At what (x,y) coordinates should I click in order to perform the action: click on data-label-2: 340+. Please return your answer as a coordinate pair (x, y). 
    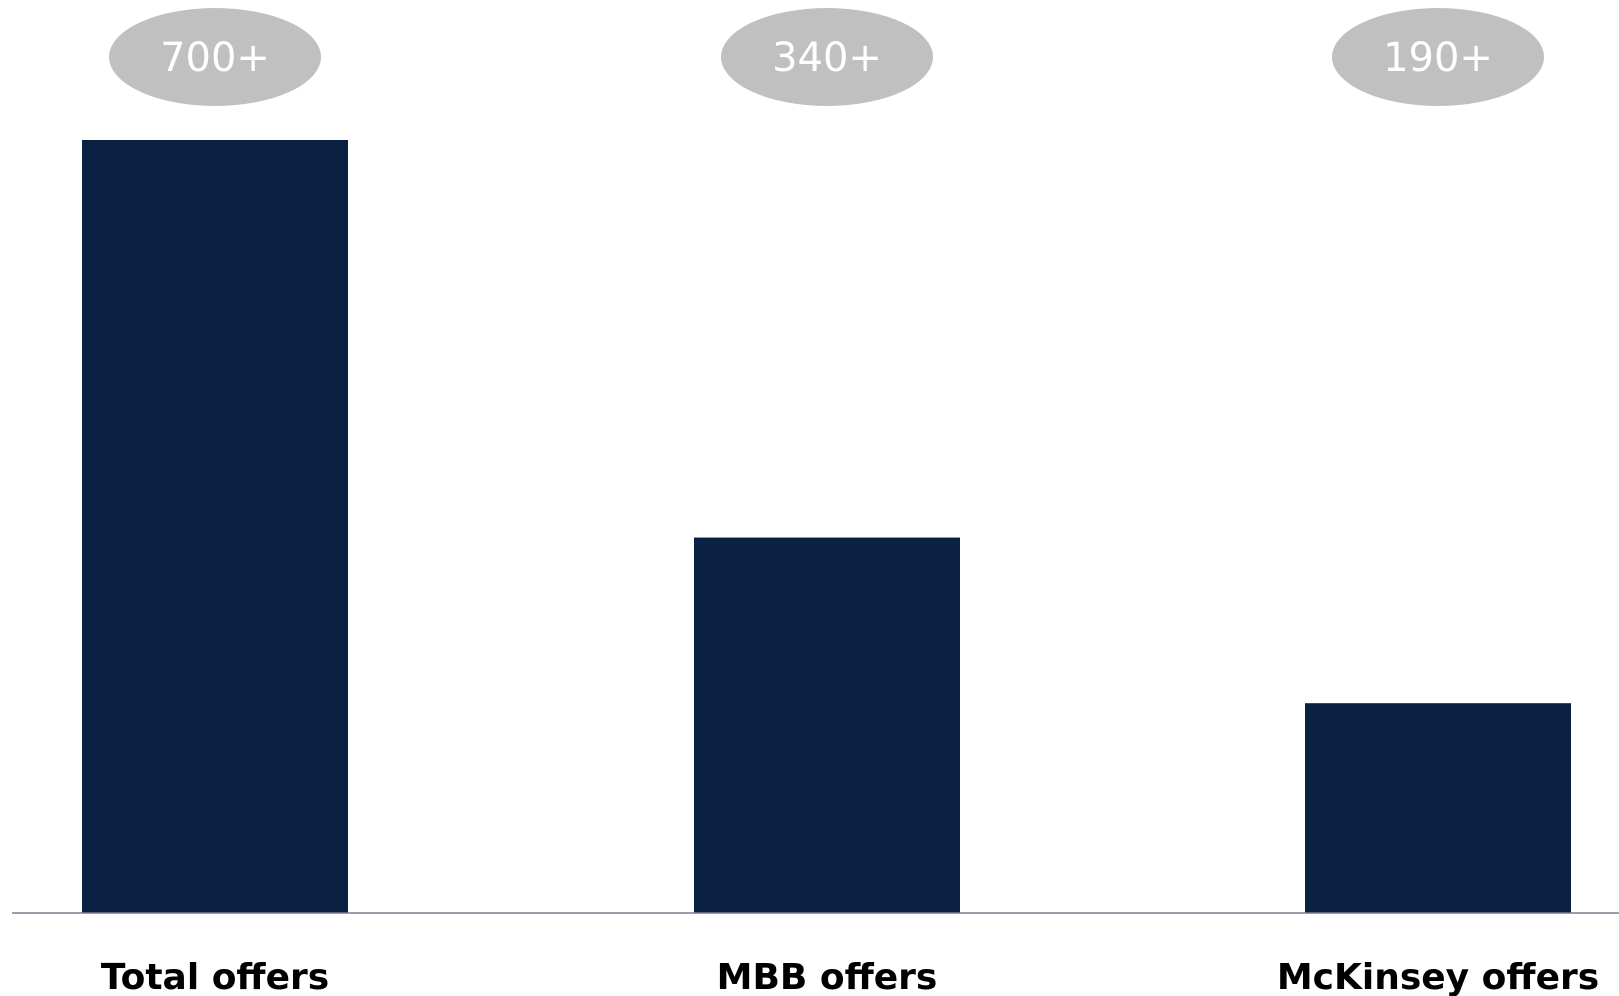
    Looking at the image, I should click on (827, 58).